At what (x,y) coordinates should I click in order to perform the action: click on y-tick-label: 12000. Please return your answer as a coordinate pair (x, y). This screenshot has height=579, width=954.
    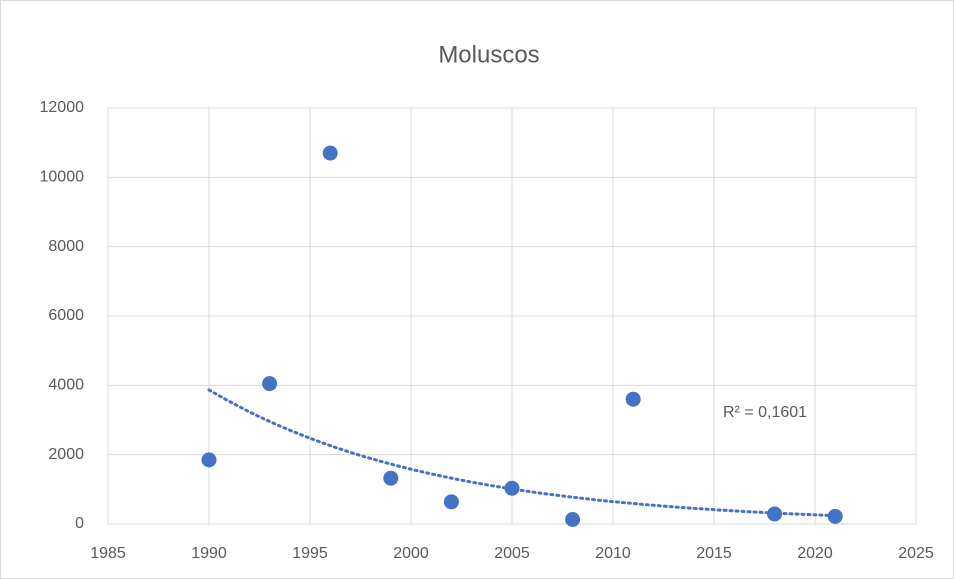
    Looking at the image, I should click on (62, 107).